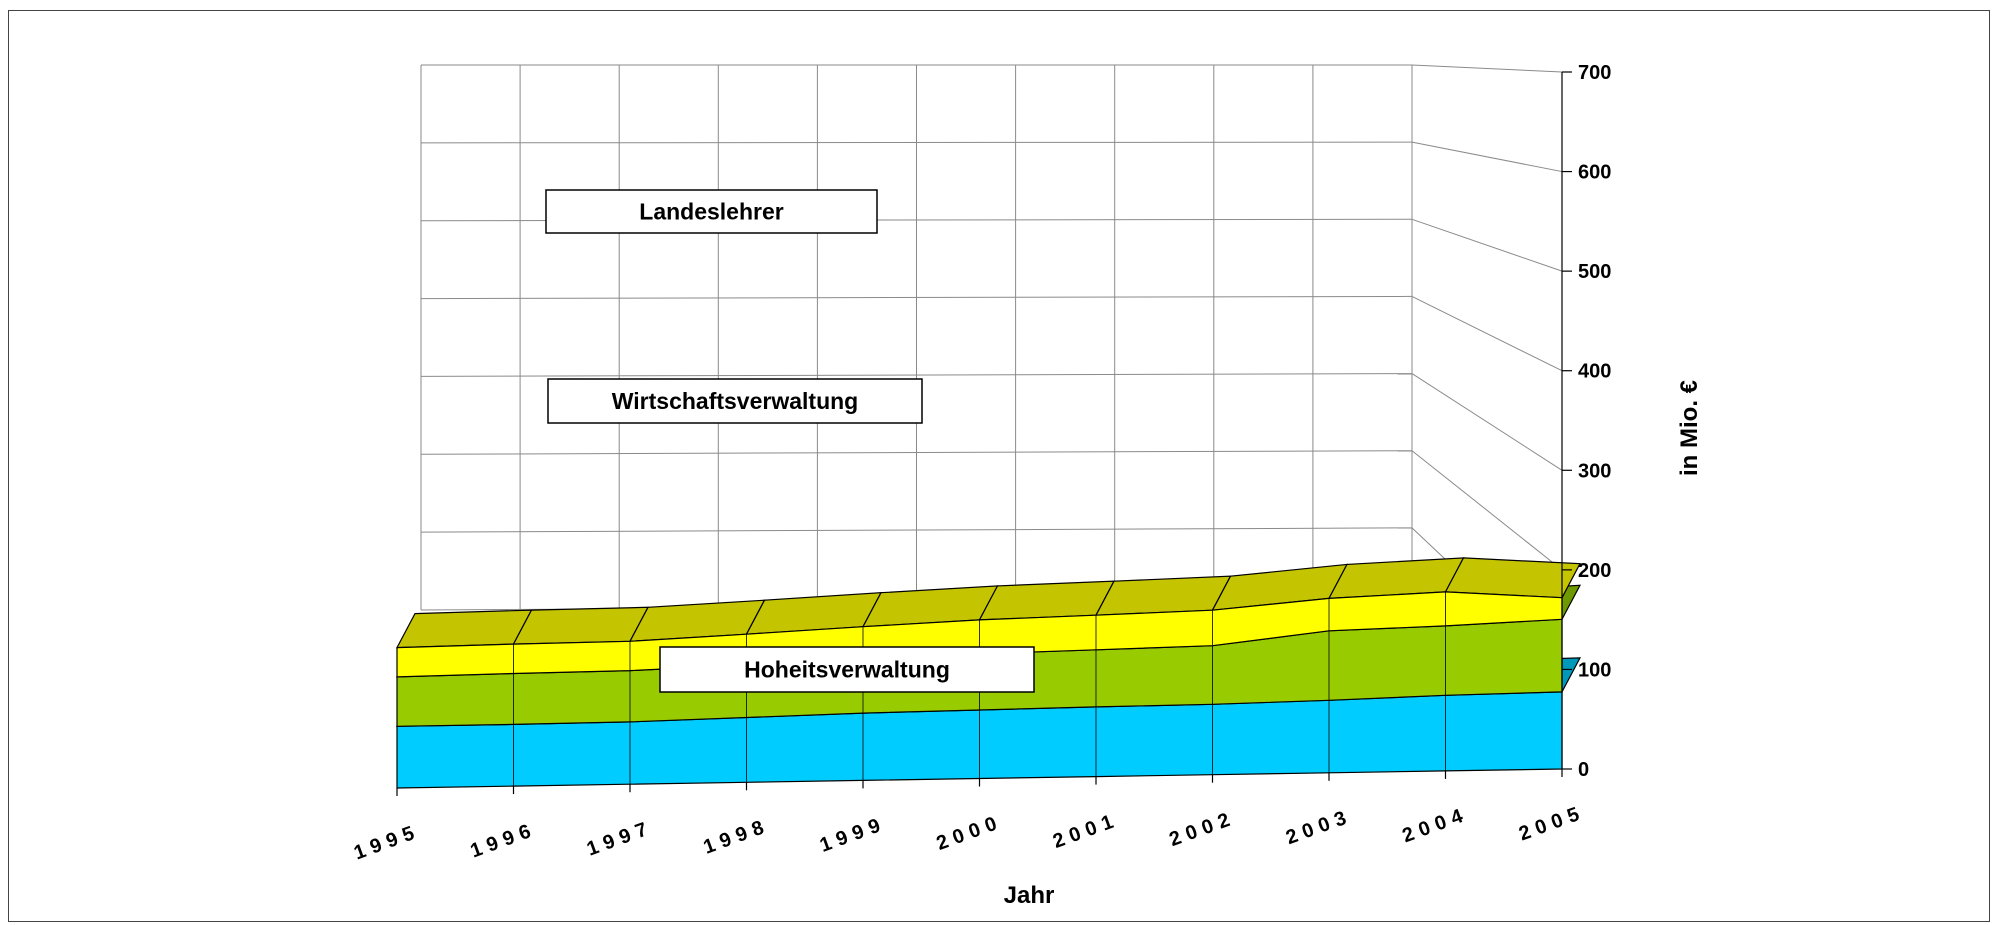 The width and height of the screenshot is (1999, 925). What do you see at coordinates (1319, 827) in the screenshot?
I see `x-tick-label-2003: 2003` at bounding box center [1319, 827].